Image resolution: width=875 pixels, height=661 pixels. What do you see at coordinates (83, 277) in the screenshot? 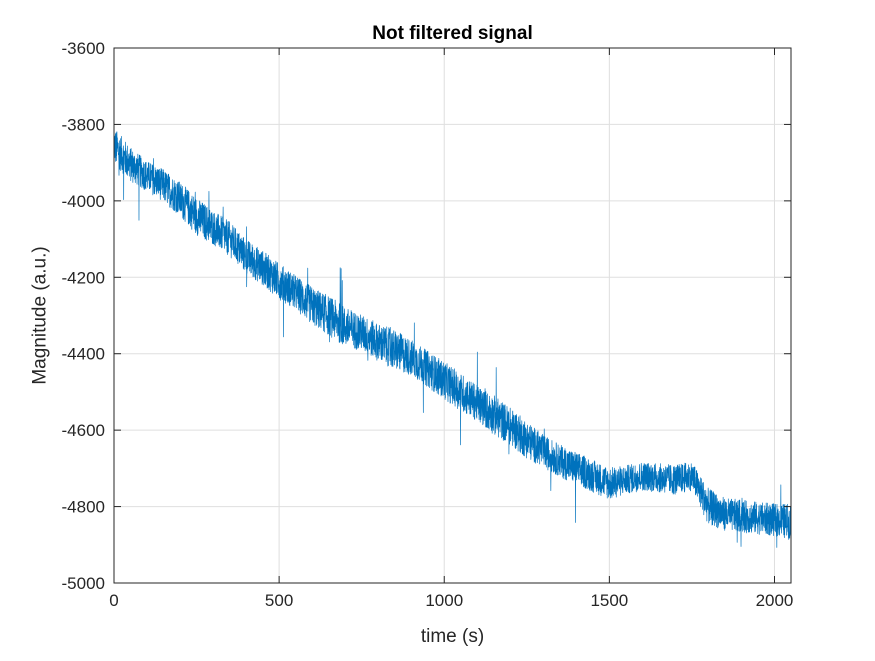
I see `y-tick-label: -4200` at bounding box center [83, 277].